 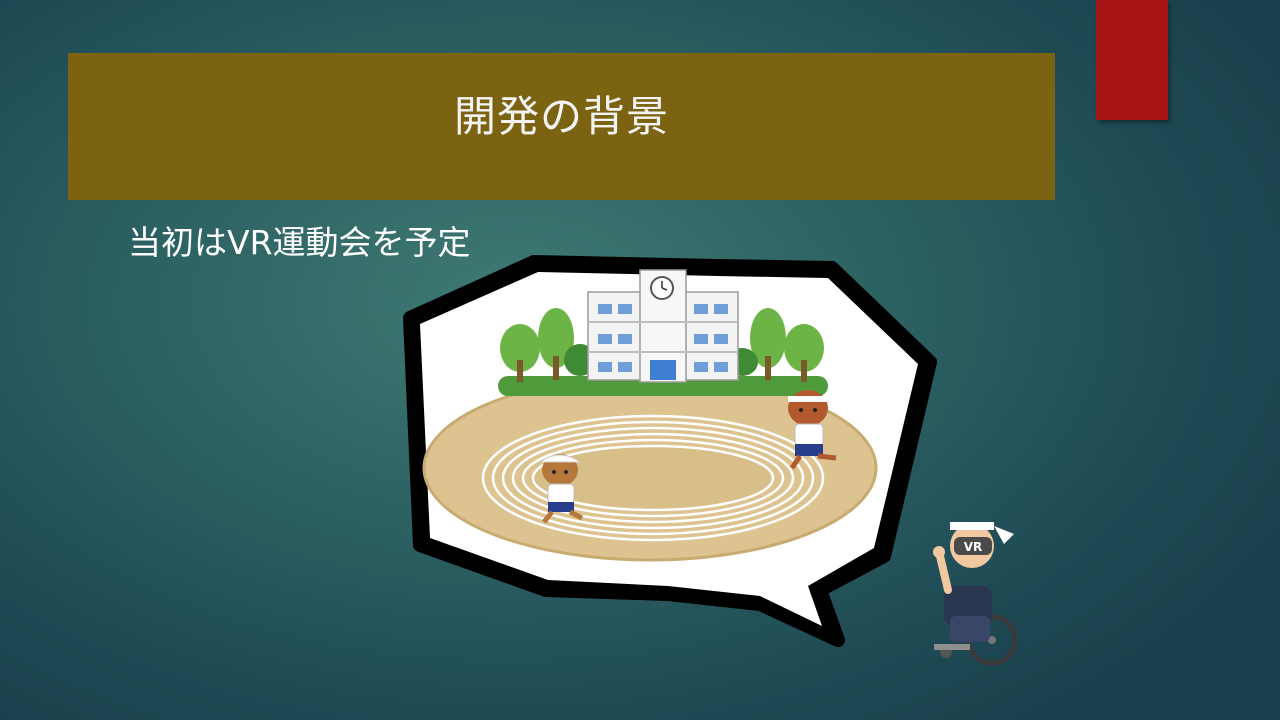 What do you see at coordinates (973, 547) in the screenshot?
I see `vr-headset-label: VR` at bounding box center [973, 547].